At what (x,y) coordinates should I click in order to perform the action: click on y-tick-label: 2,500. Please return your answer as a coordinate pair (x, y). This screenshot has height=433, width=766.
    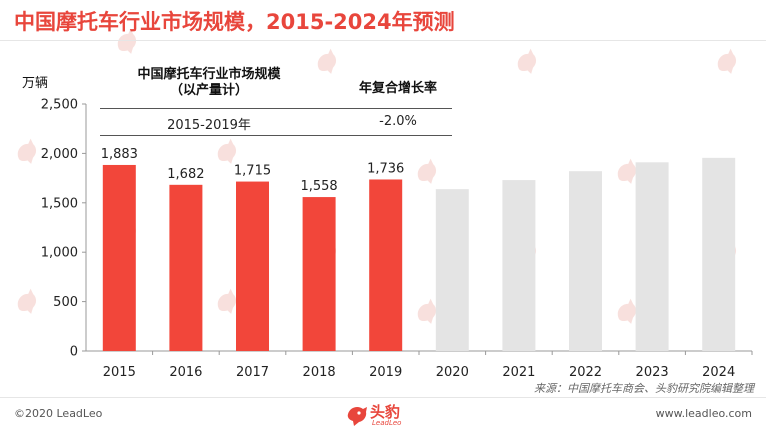
    Looking at the image, I should click on (59, 105).